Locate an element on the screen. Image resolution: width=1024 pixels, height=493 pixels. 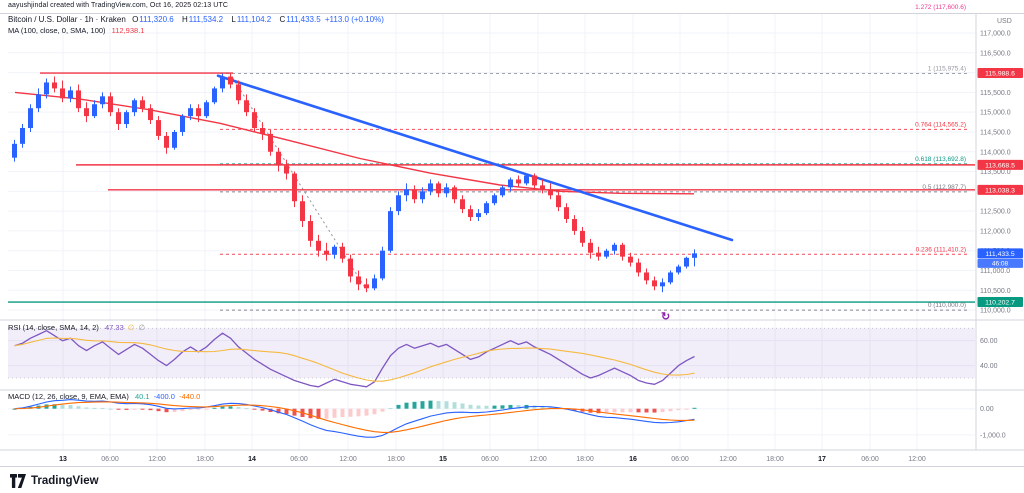
low-label: L is located at coordinates (233, 19).